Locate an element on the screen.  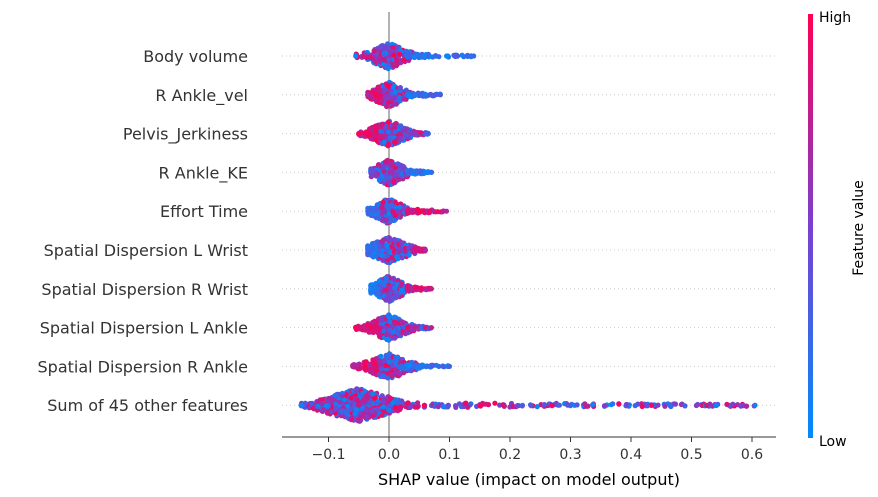
feature-label: Effort Time is located at coordinates (204, 211).